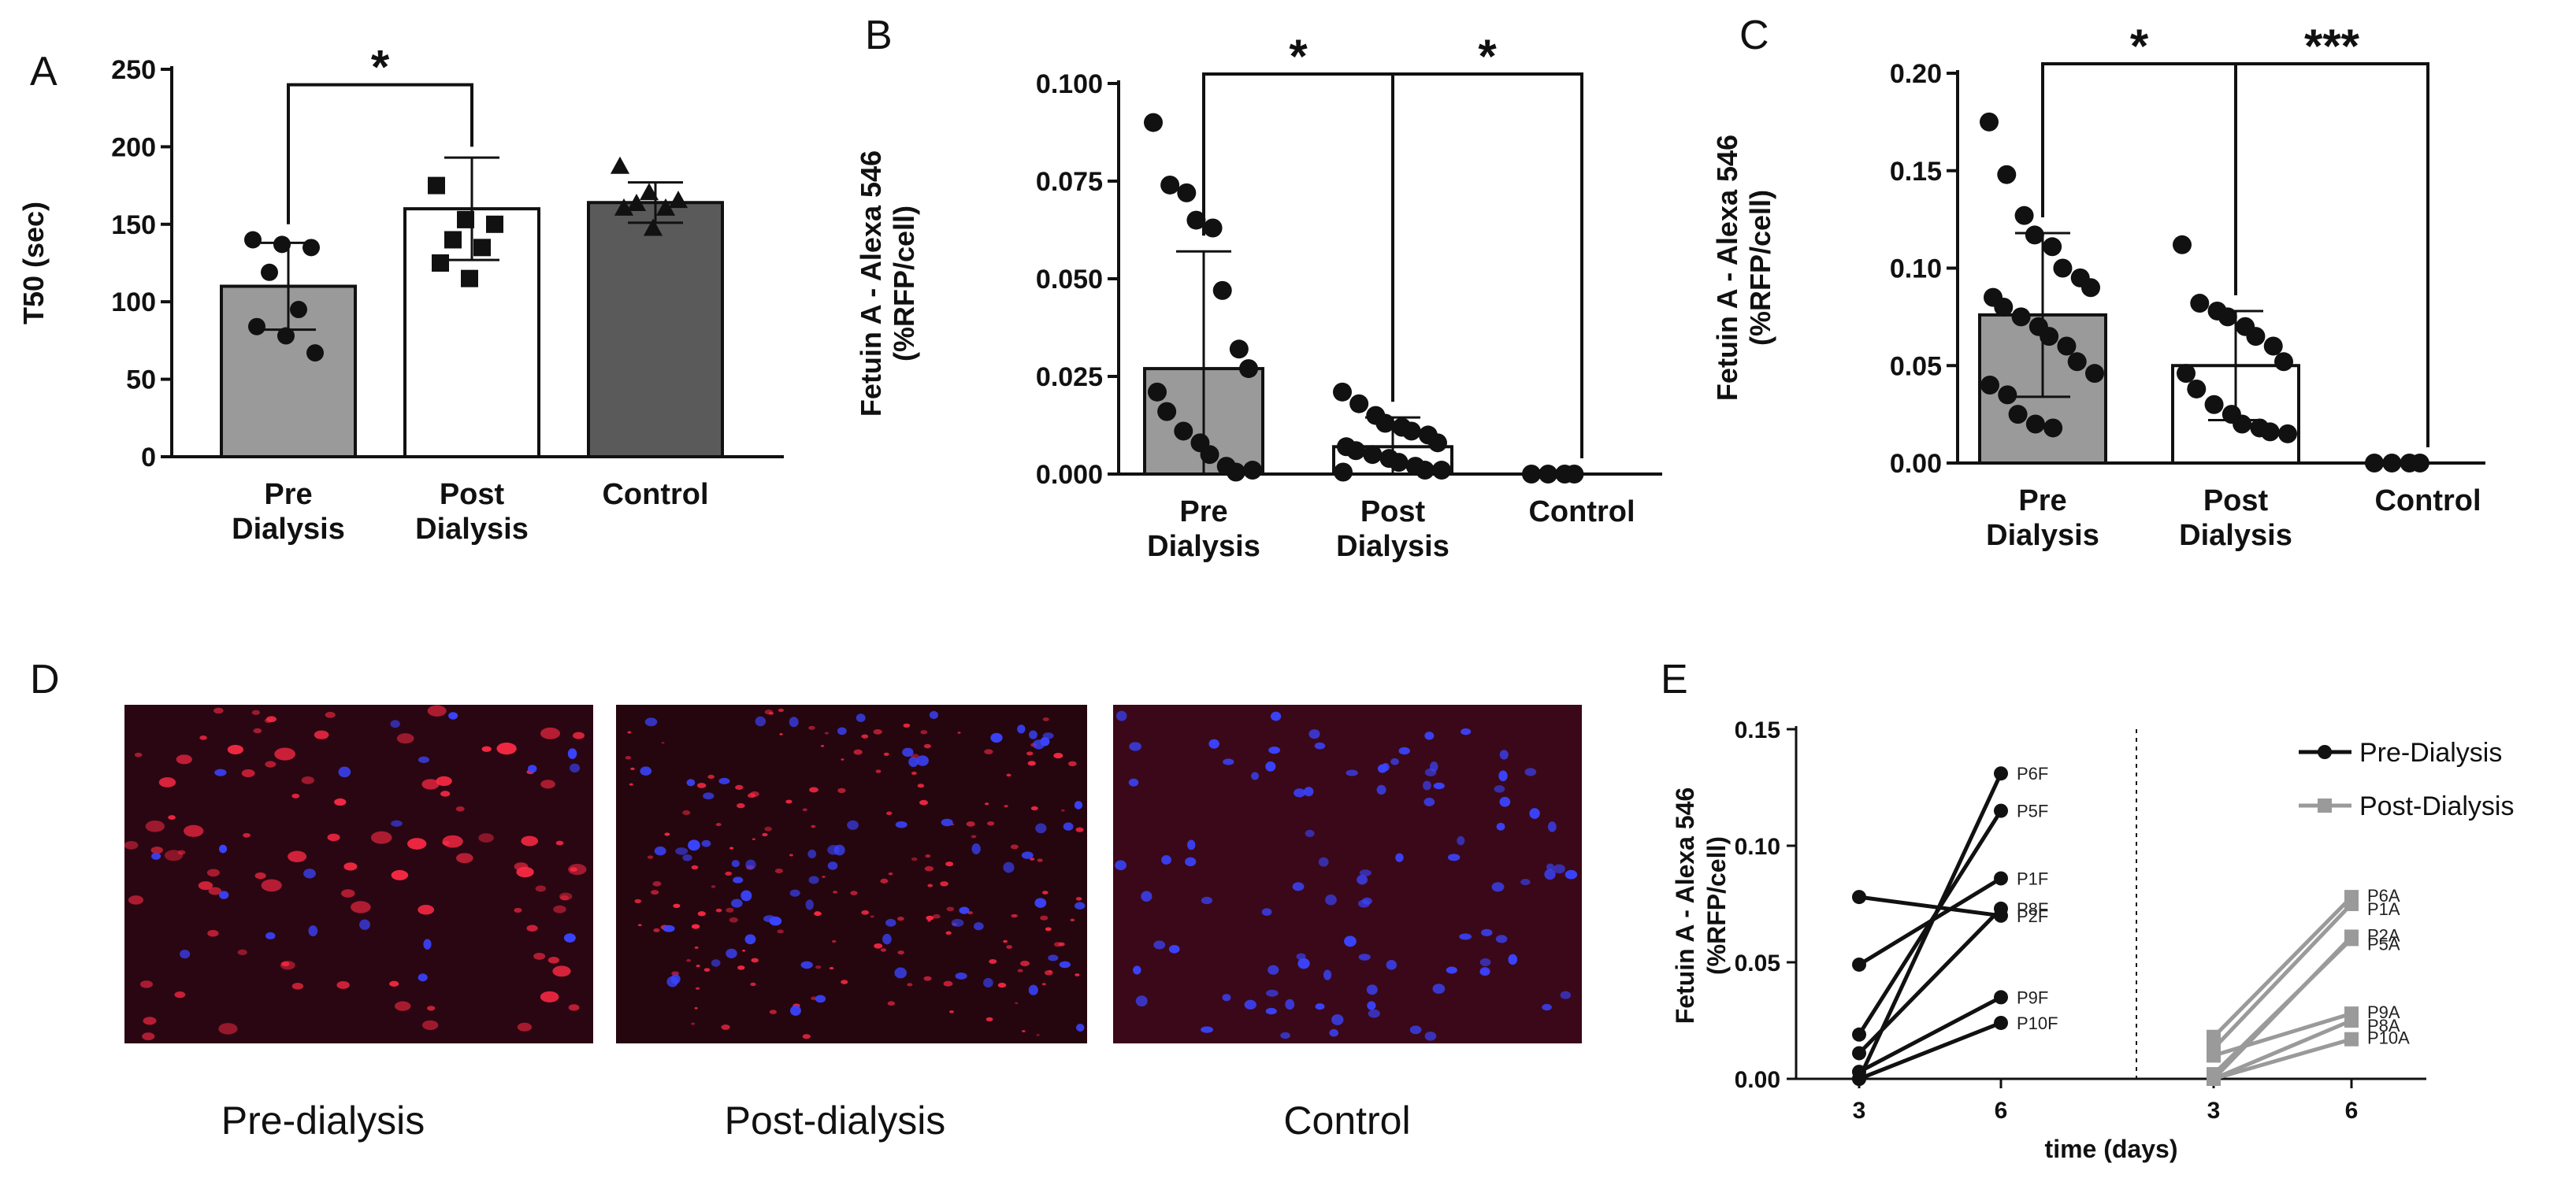 The width and height of the screenshot is (2576, 1182). I want to click on panel-letter-e: E, so click(1674, 679).